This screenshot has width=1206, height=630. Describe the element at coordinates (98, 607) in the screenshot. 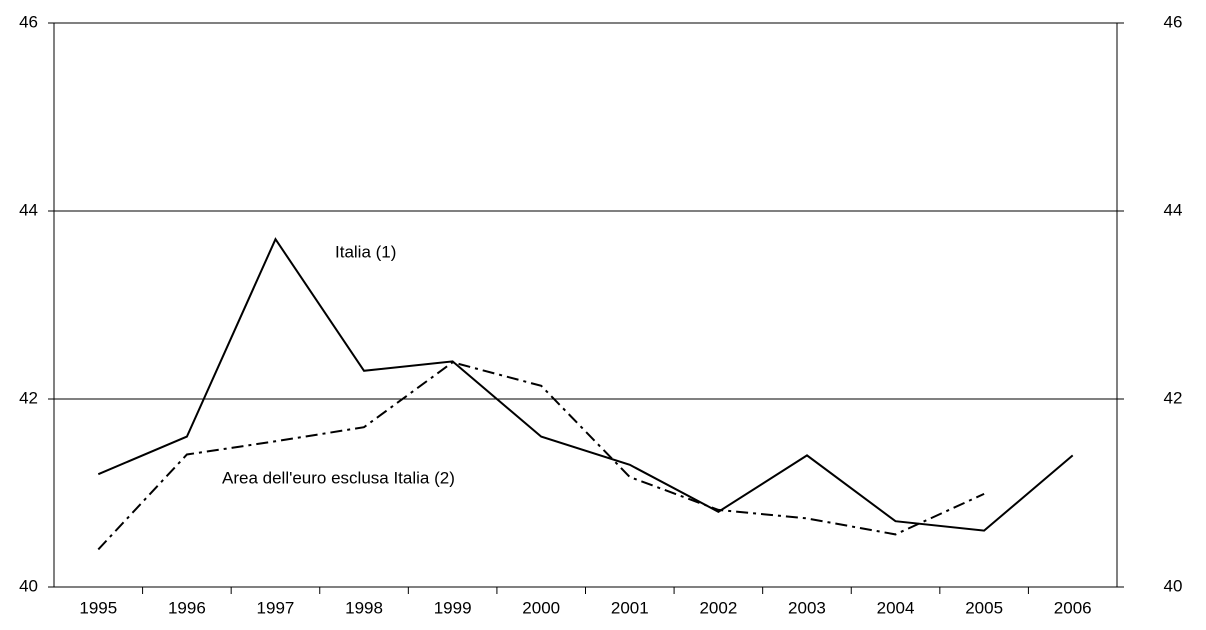

I see `x-tick-label: 1995` at that location.